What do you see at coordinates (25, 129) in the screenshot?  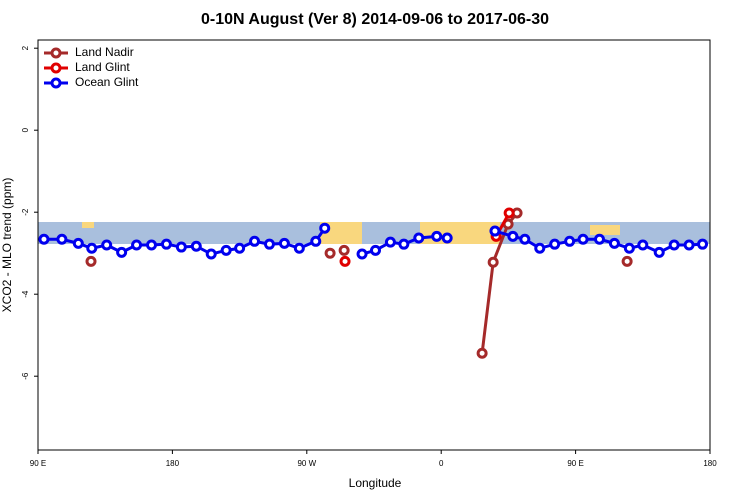 I see `y-tick-label: 0` at bounding box center [25, 129].